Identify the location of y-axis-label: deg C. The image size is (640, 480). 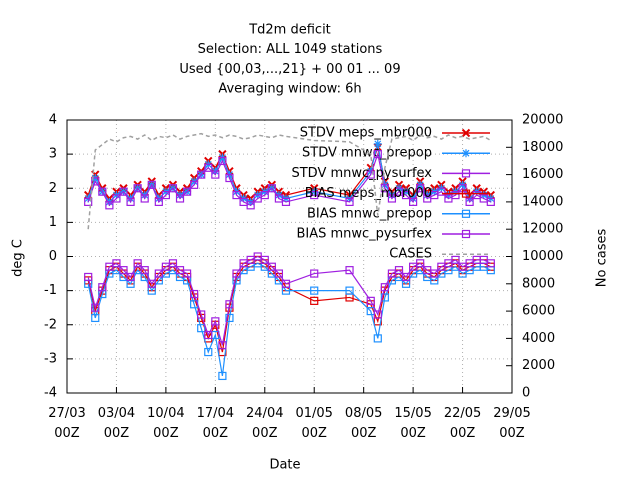
(18, 258).